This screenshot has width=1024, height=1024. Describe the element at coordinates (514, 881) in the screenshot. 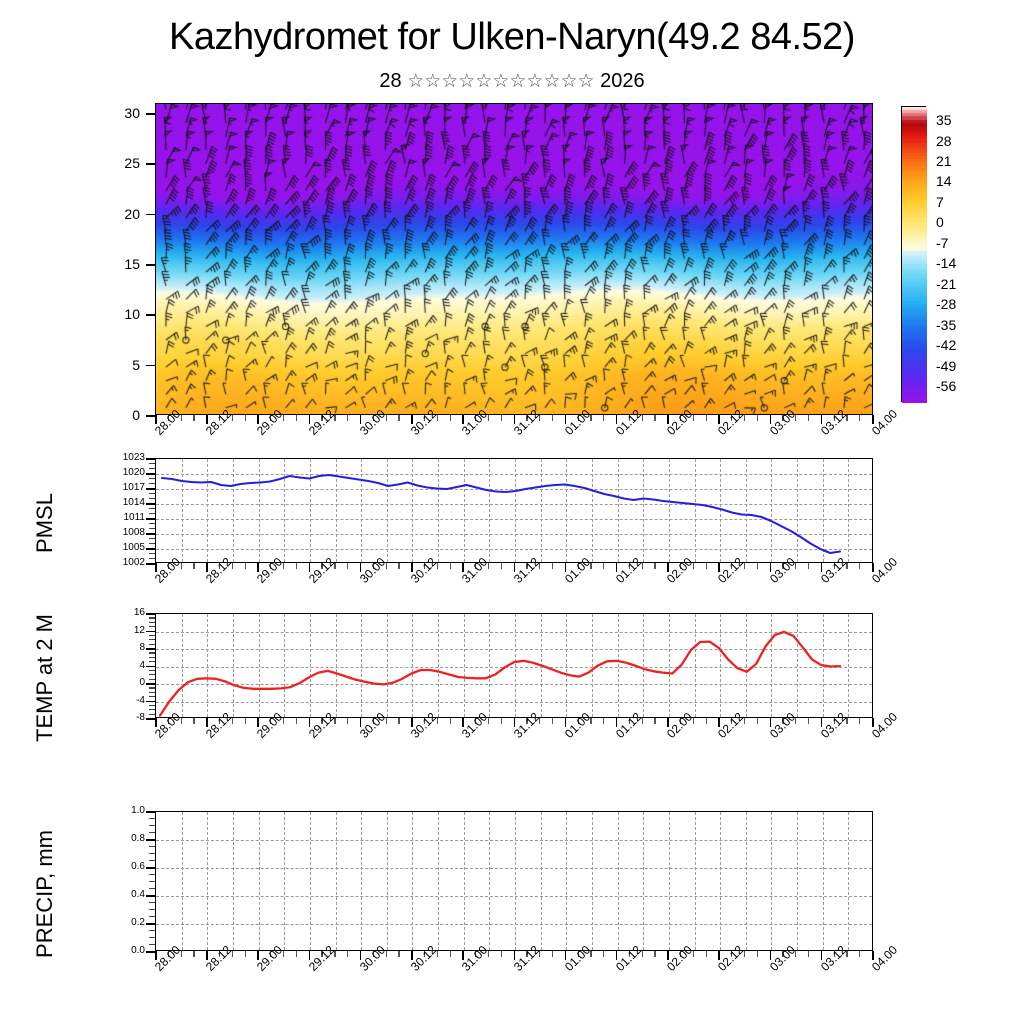

I see `precip-plot-area` at that location.